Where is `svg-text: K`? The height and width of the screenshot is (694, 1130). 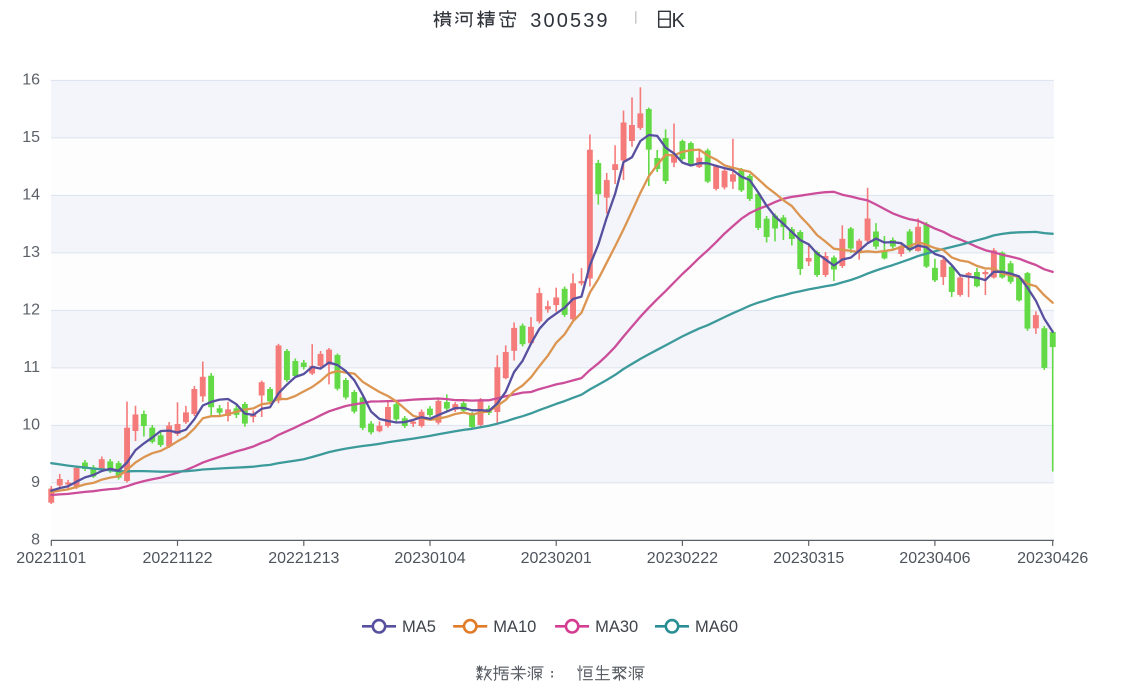
svg-text: K is located at coordinates (679, 21).